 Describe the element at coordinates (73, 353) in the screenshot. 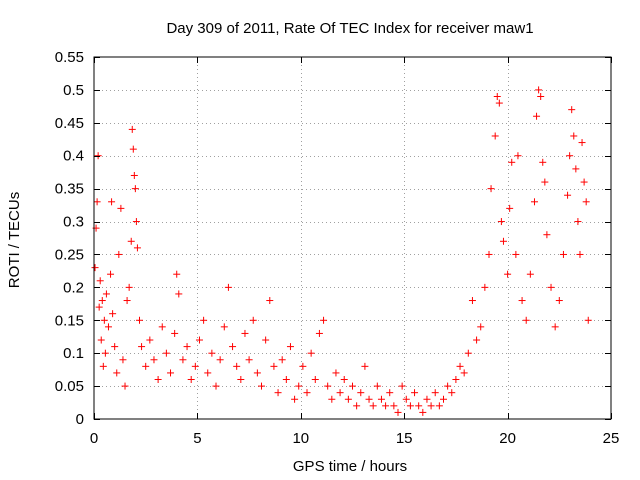

I see `y-tick-label: 0.1` at that location.